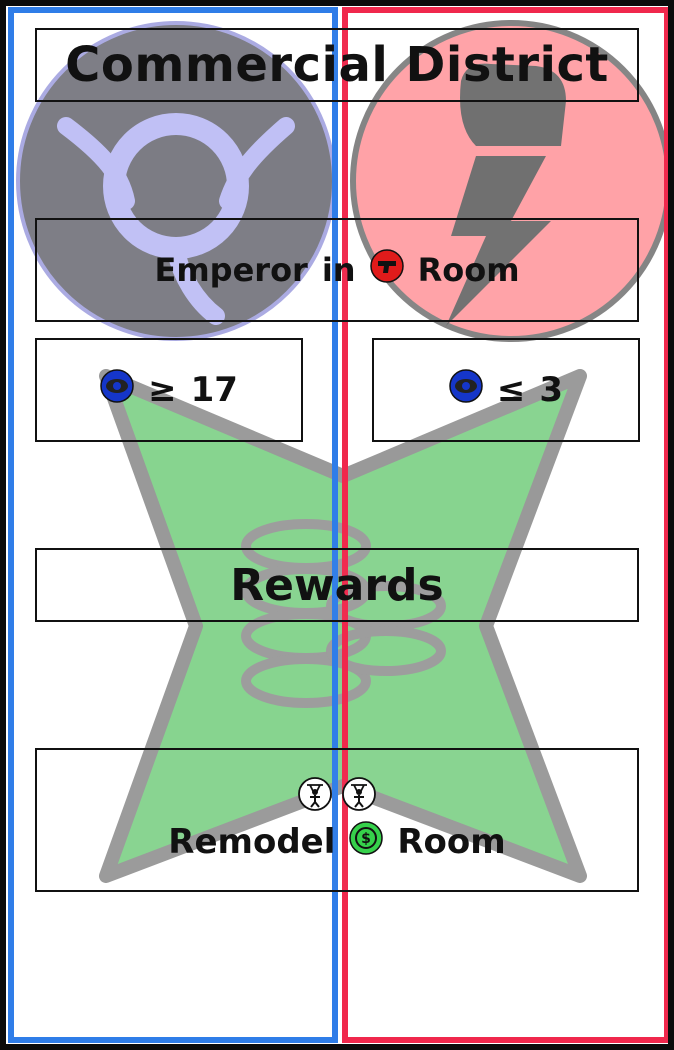 This screenshot has width=674, height=1050. What do you see at coordinates (386, 270) in the screenshot?
I see `gun-icon` at bounding box center [386, 270].